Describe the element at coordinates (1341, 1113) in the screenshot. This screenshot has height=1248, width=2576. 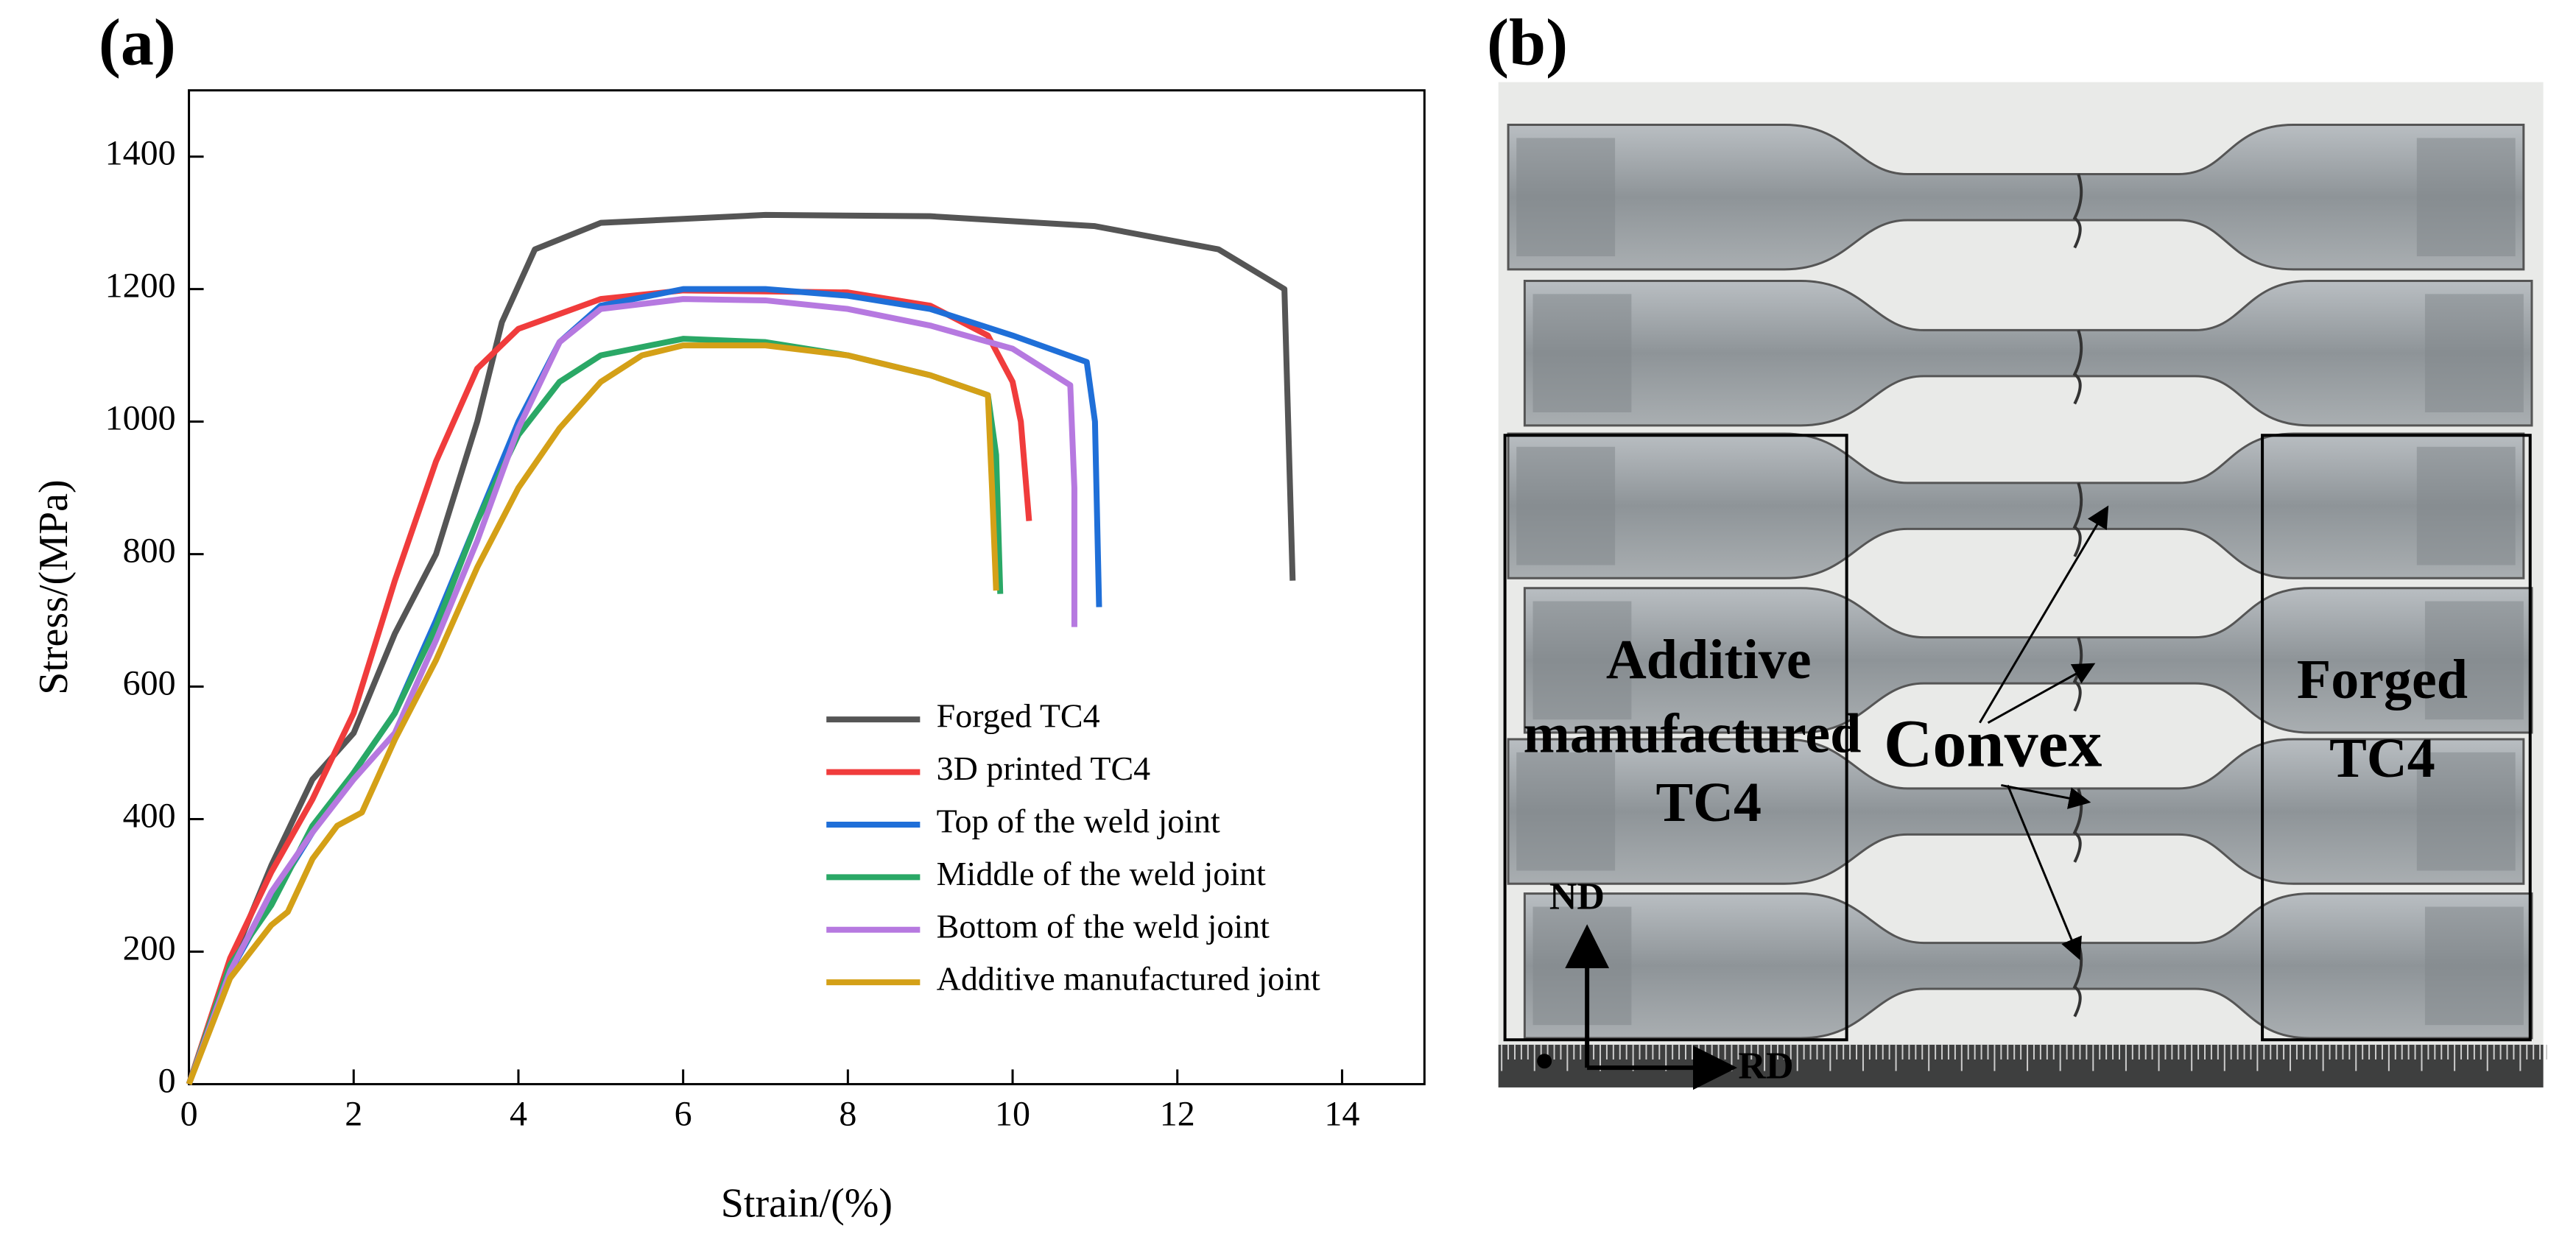
I see `x-tick-label: 14` at that location.